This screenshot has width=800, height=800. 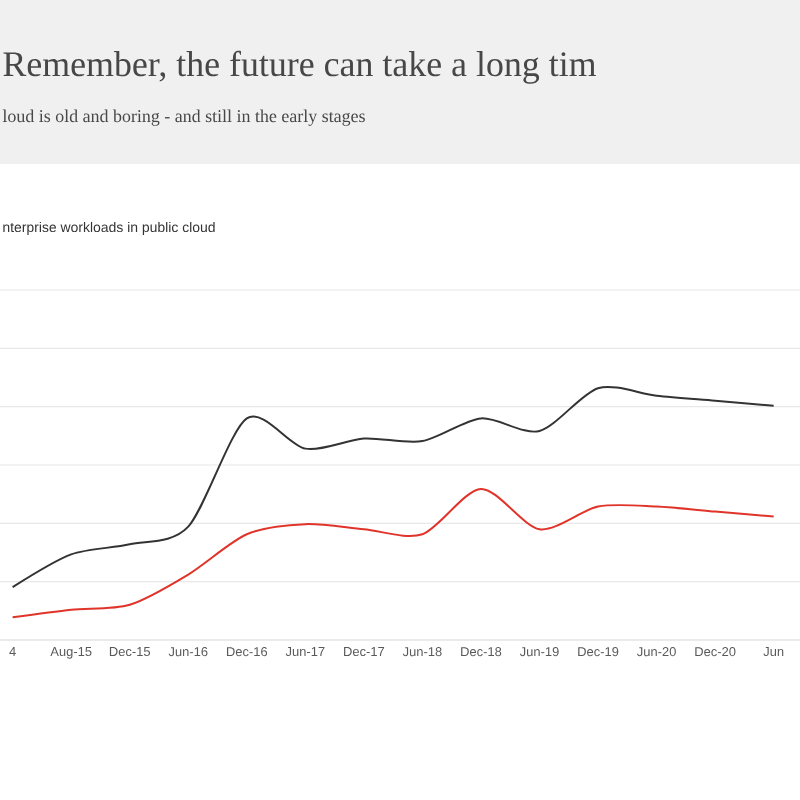 I want to click on chart-subtitle: loud is old and boring - and still in the early stages, so click(x=183, y=117).